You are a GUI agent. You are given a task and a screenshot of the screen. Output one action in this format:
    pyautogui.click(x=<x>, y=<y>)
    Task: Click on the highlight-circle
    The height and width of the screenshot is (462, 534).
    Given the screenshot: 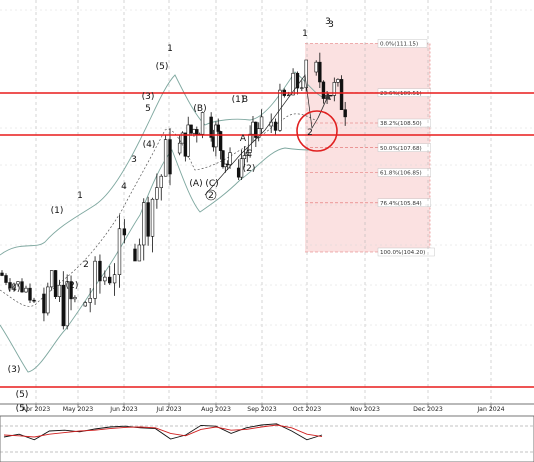 What is the action you would take?
    pyautogui.click(x=317, y=131)
    